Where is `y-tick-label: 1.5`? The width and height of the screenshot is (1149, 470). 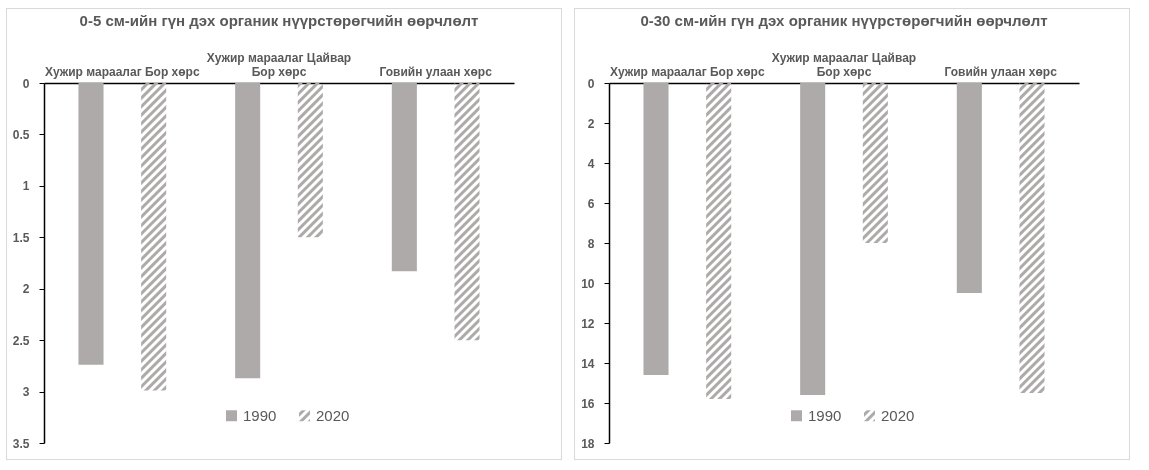 y-tick-label: 1.5 is located at coordinates (21, 237).